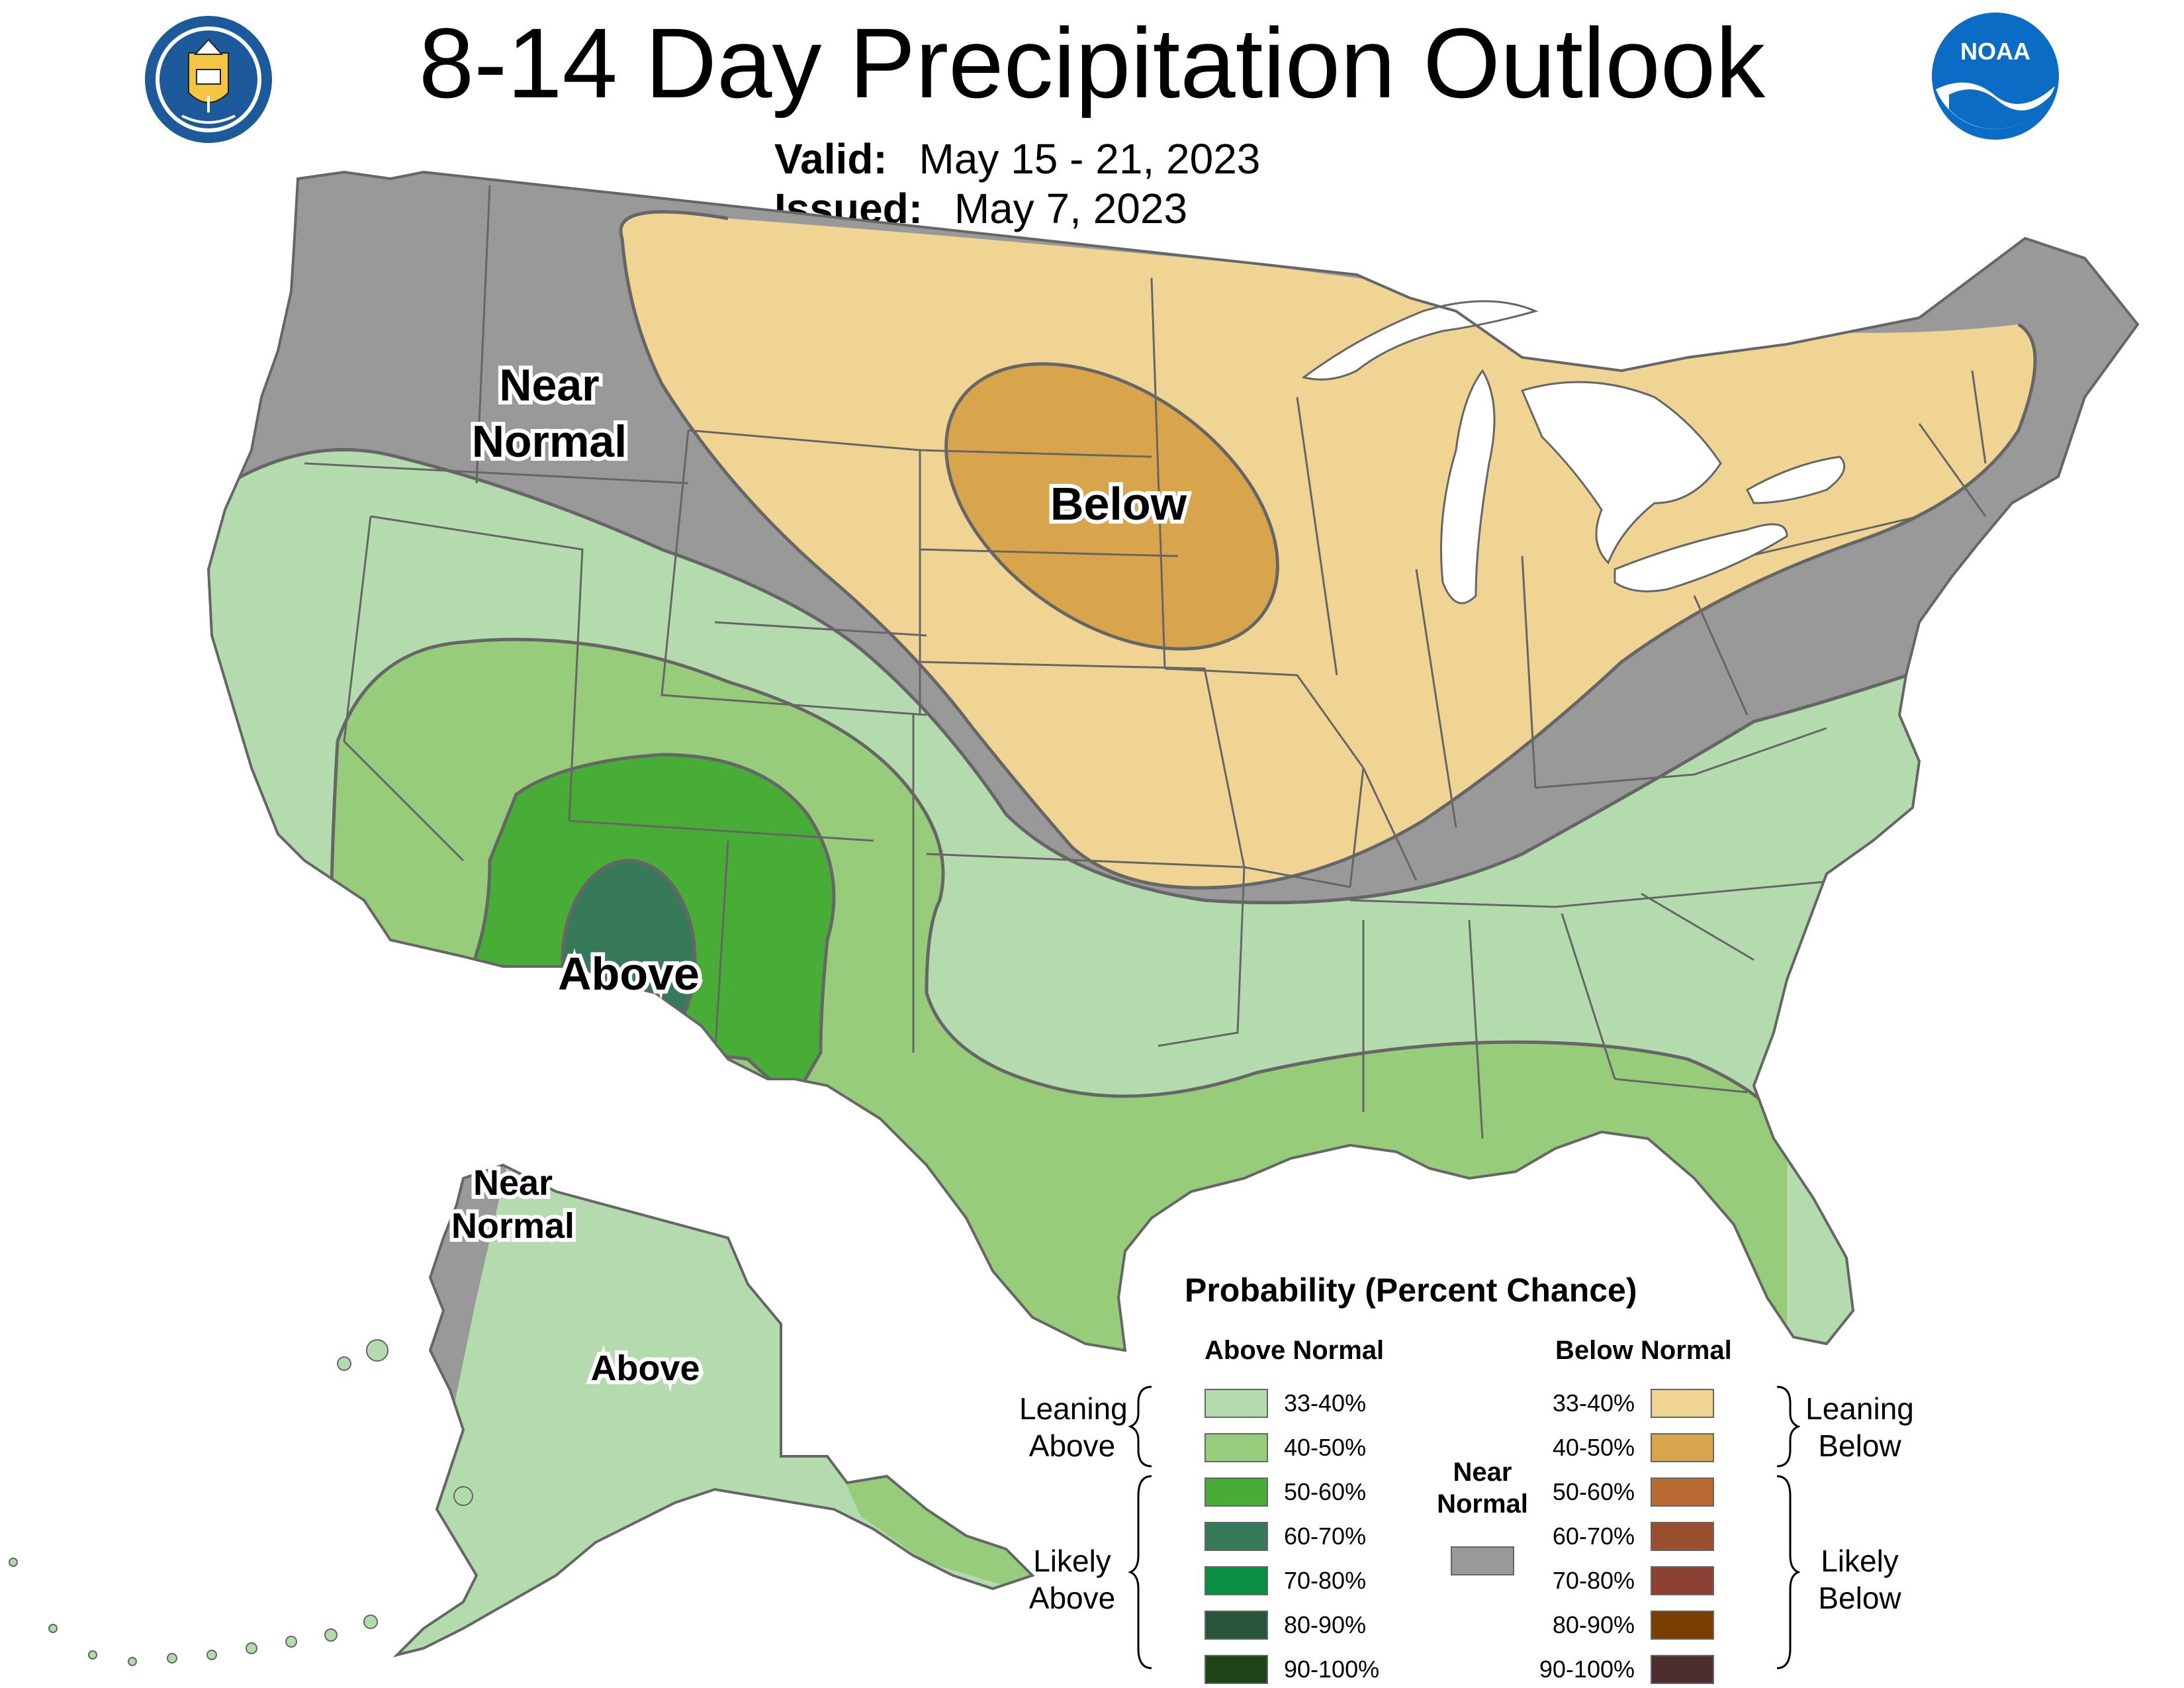  Describe the element at coordinates (208, 79) in the screenshot. I see `commerce-seal-icon` at that location.